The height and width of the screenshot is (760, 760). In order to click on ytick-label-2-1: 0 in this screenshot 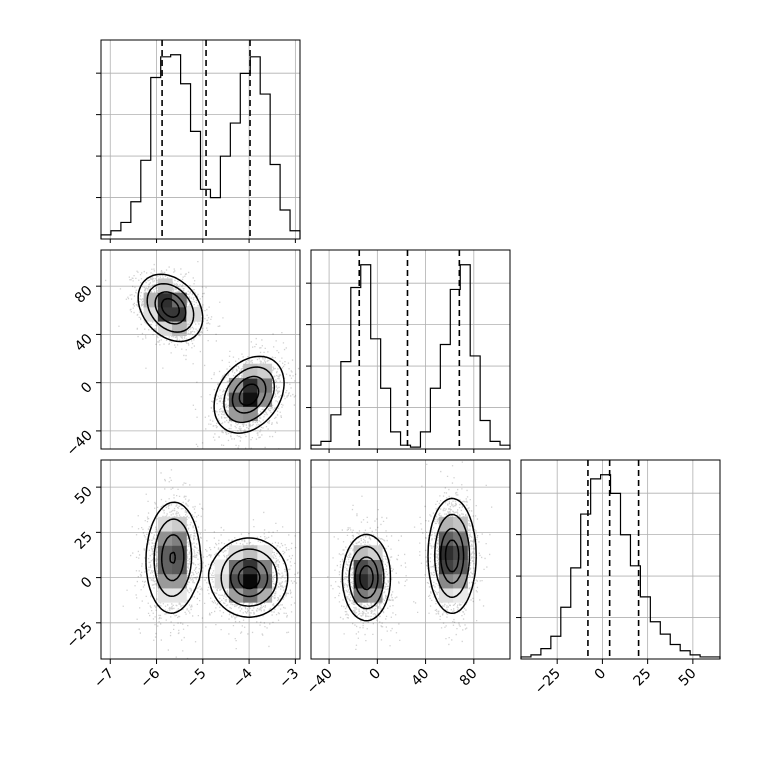, I will do `click(87, 583)`.